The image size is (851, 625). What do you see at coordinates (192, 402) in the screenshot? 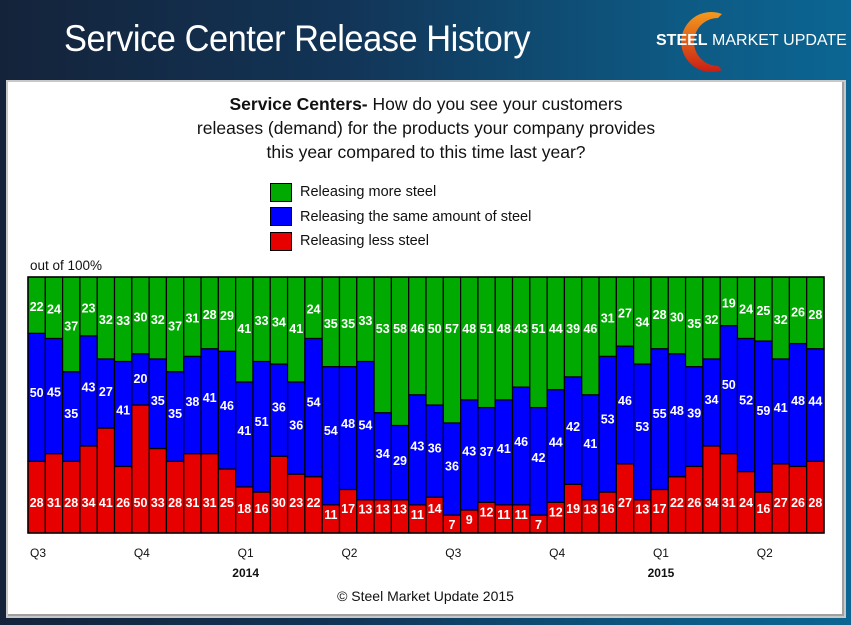
I see `data-label: 38` at bounding box center [192, 402].